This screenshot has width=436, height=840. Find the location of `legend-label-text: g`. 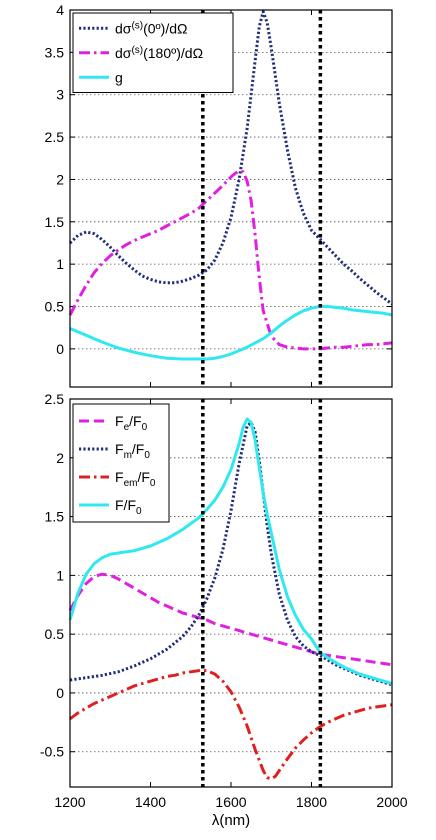

legend-label-text: g is located at coordinates (119, 77).